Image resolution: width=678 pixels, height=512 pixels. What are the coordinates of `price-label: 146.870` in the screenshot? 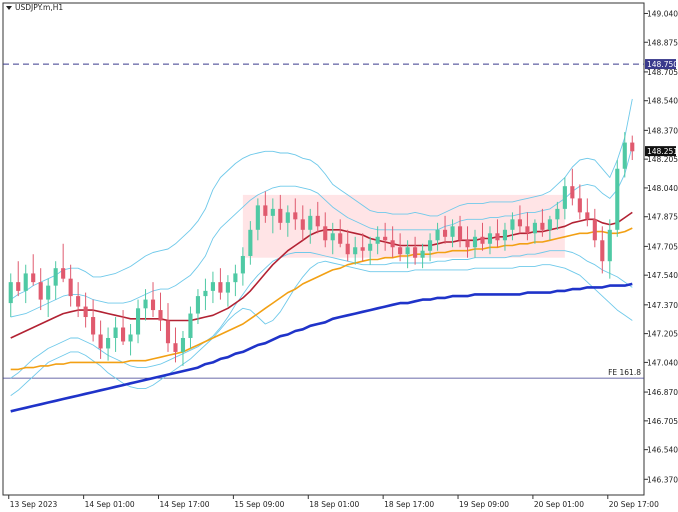 It's located at (662, 392).